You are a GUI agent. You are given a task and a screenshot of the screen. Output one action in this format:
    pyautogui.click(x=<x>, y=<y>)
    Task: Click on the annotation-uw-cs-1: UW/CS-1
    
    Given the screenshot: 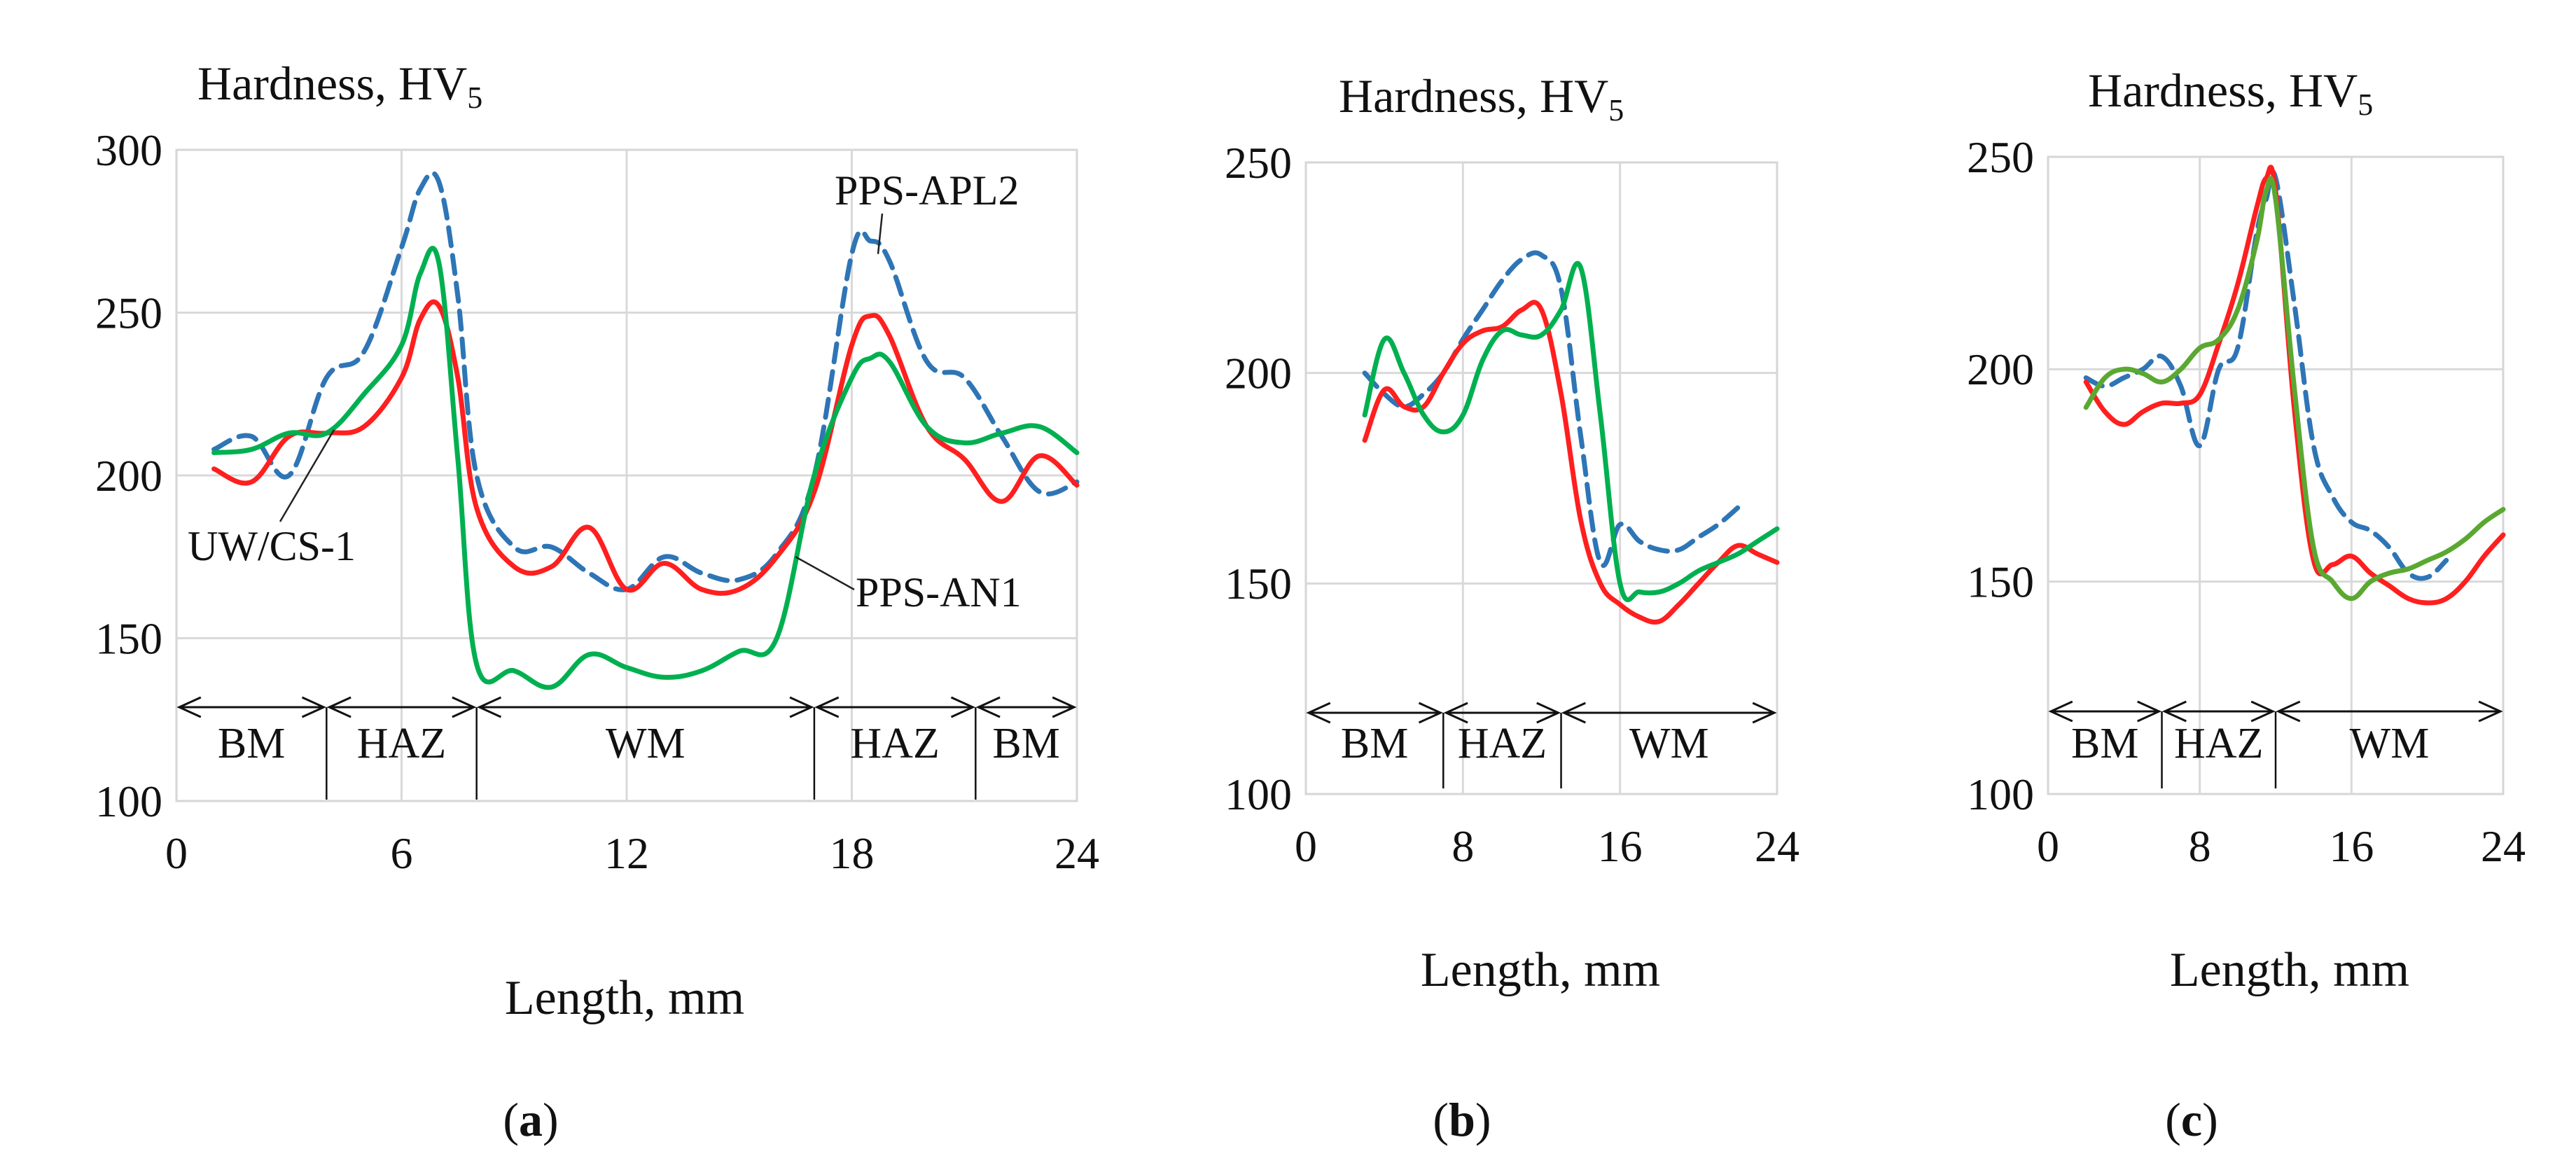 What is the action you would take?
    pyautogui.click(x=272, y=546)
    